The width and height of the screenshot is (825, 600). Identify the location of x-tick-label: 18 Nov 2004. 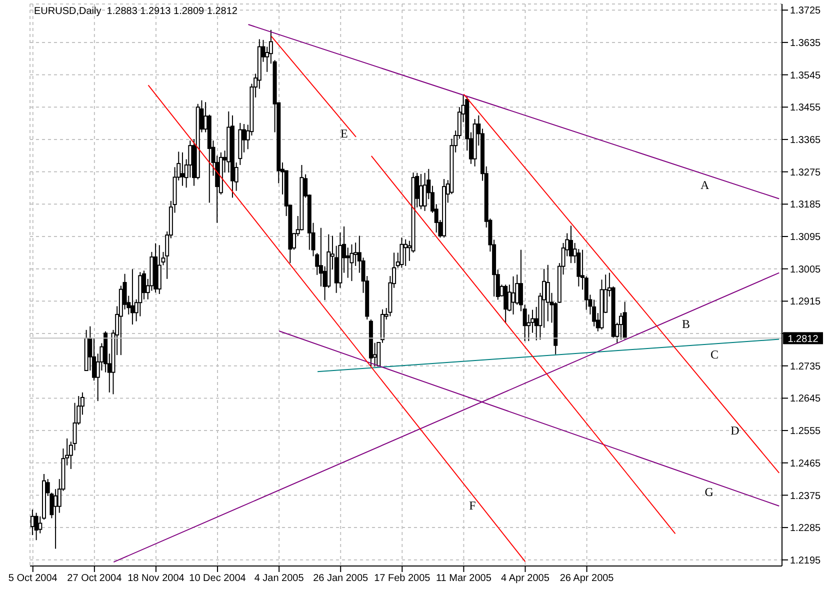
(156, 578).